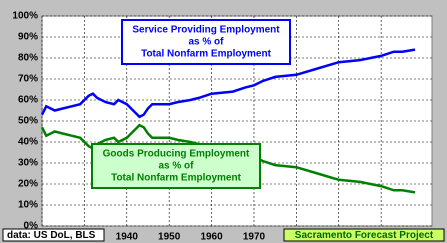 The width and height of the screenshot is (447, 243). I want to click on y-tick-label: 10%, so click(28, 205).